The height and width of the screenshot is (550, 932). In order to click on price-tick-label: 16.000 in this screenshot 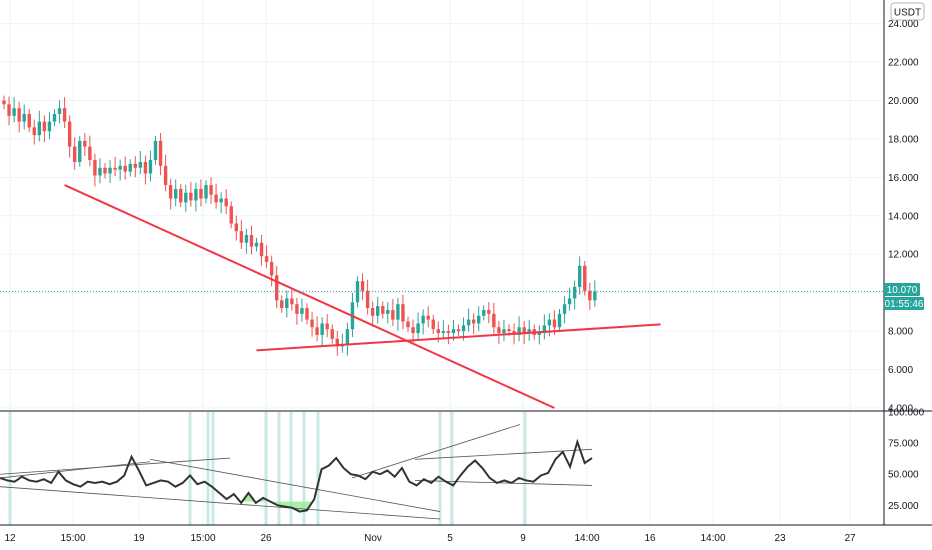, I will do `click(903, 178)`.